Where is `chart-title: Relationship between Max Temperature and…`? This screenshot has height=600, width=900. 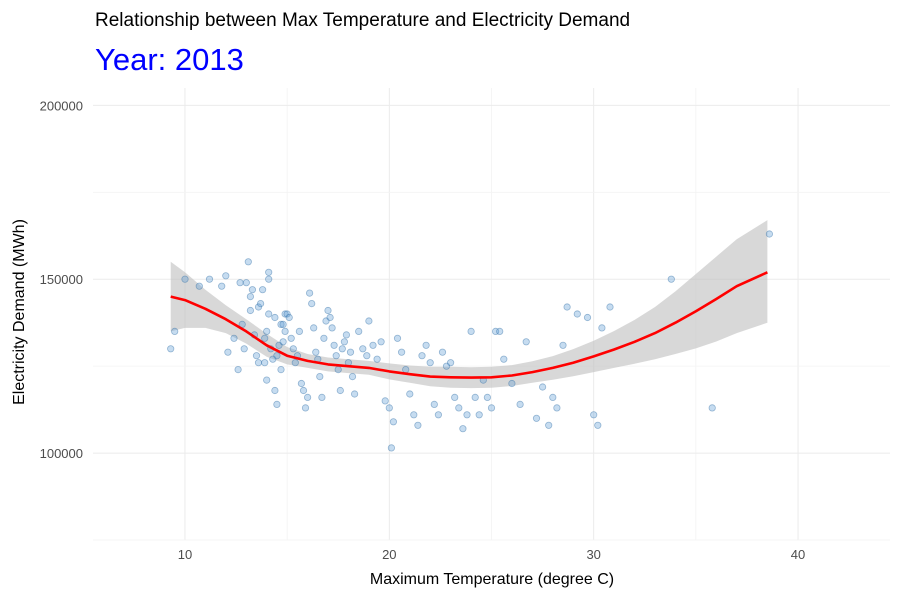 chart-title: Relationship between Max Temperature and… is located at coordinates (362, 20).